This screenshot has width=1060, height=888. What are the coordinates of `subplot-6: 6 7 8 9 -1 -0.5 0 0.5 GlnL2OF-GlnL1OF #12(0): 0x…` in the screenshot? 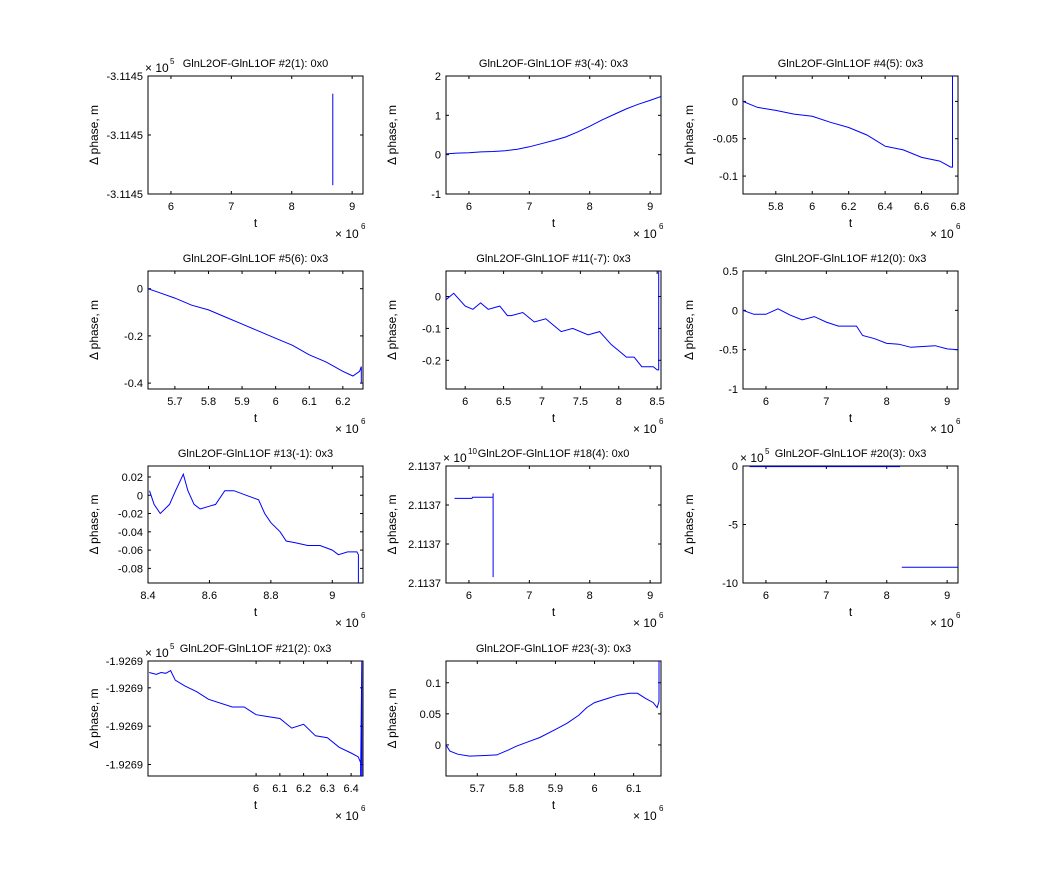 It's located at (821, 344).